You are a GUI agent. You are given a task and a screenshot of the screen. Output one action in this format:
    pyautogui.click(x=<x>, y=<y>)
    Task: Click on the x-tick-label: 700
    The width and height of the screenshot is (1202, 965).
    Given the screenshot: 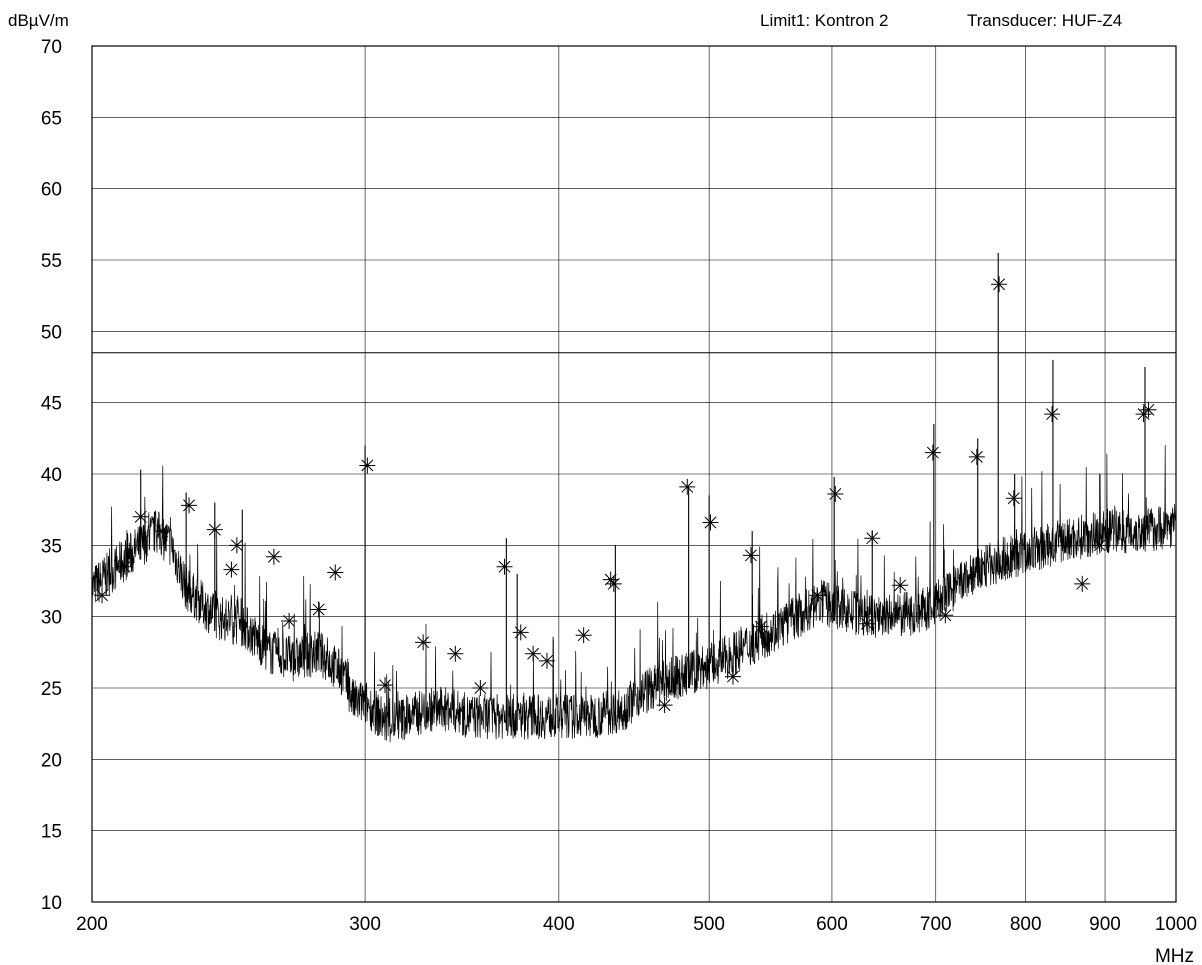 What is the action you would take?
    pyautogui.click(x=936, y=924)
    